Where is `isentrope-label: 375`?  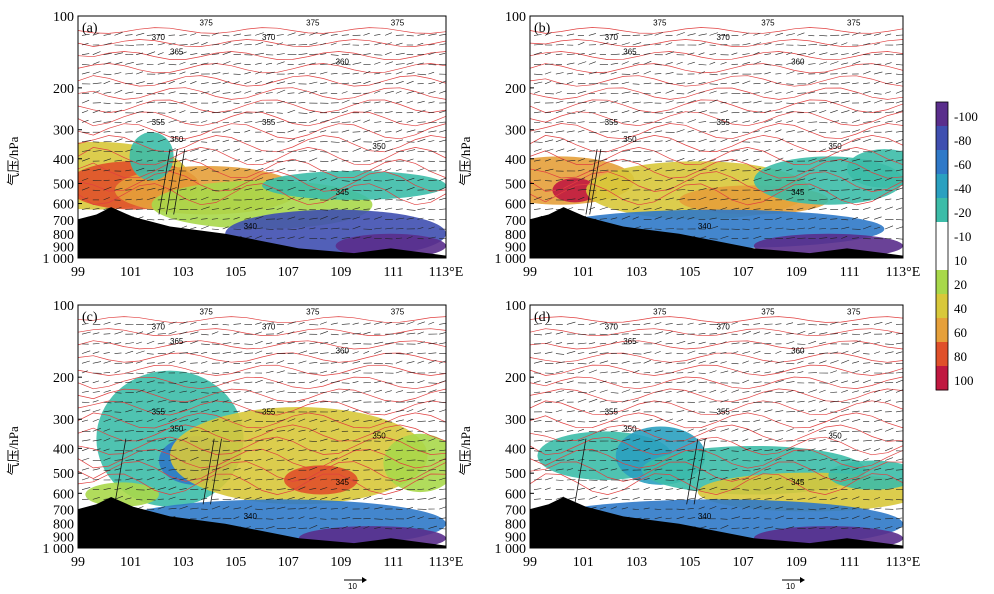 isentrope-label: 375 is located at coordinates (768, 312).